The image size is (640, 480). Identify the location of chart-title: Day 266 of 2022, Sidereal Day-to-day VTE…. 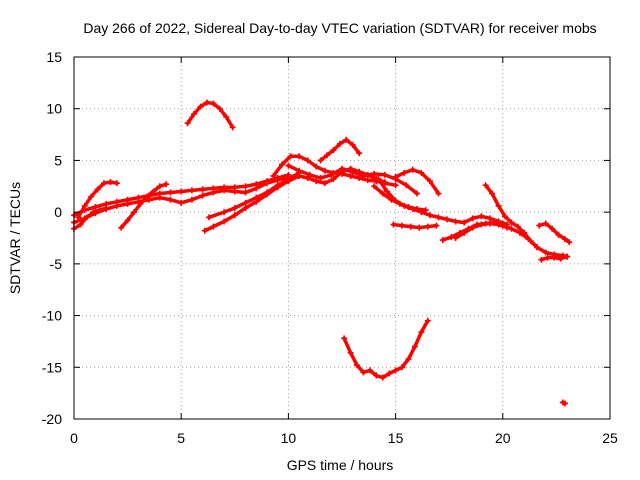
(339, 28).